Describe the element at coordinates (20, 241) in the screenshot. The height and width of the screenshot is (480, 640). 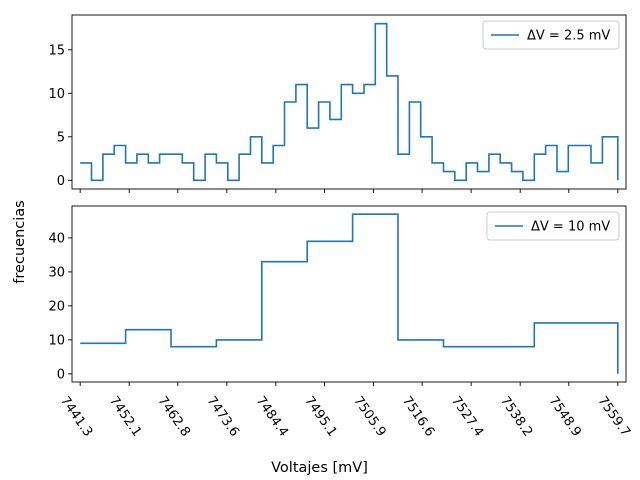
I see `y-axis-label: frecuencias` at that location.